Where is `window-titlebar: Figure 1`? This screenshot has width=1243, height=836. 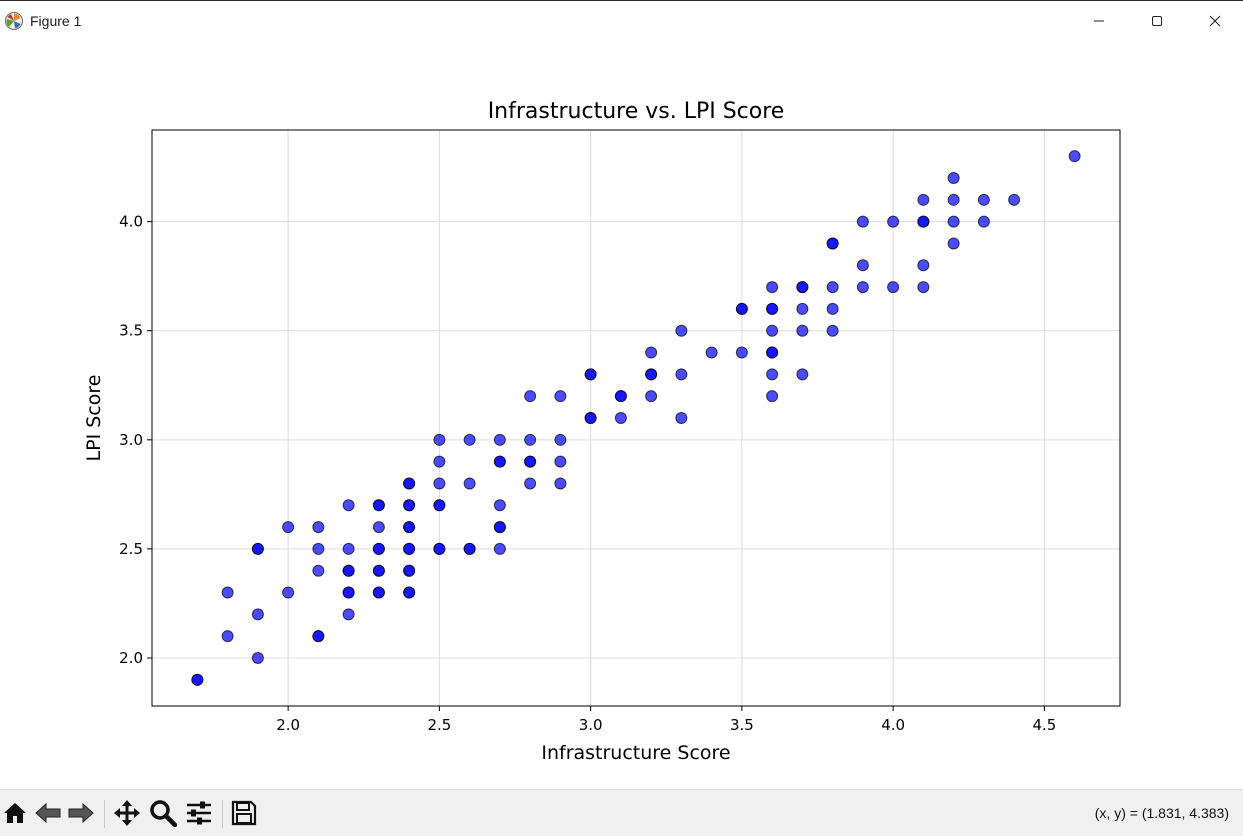 window-titlebar: Figure 1 is located at coordinates (621, 20).